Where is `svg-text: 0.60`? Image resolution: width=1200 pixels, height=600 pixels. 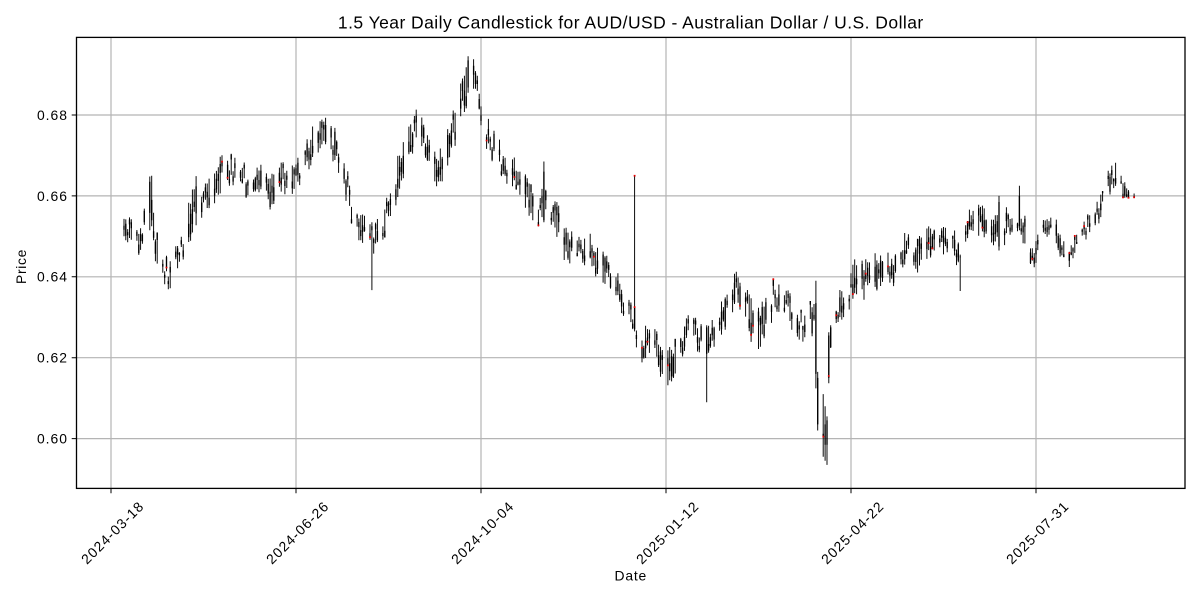
svg-text: 0.60 is located at coordinates (52, 439).